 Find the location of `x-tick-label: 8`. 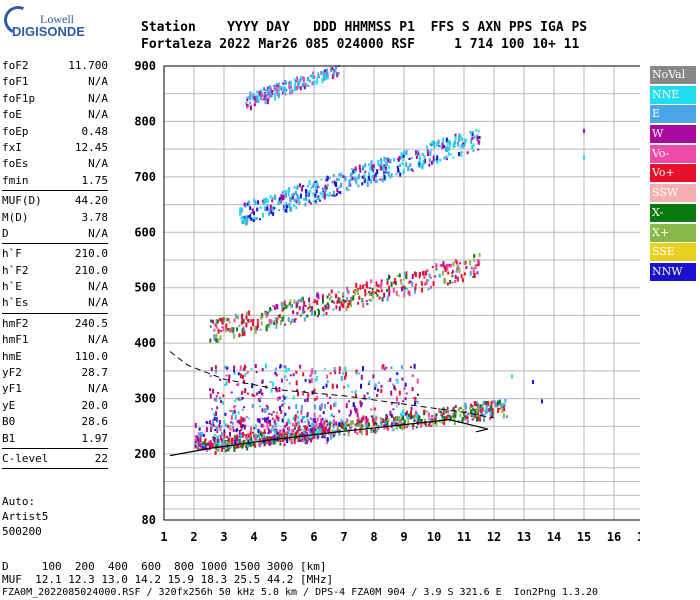

x-tick-label: 8 is located at coordinates (373, 537).